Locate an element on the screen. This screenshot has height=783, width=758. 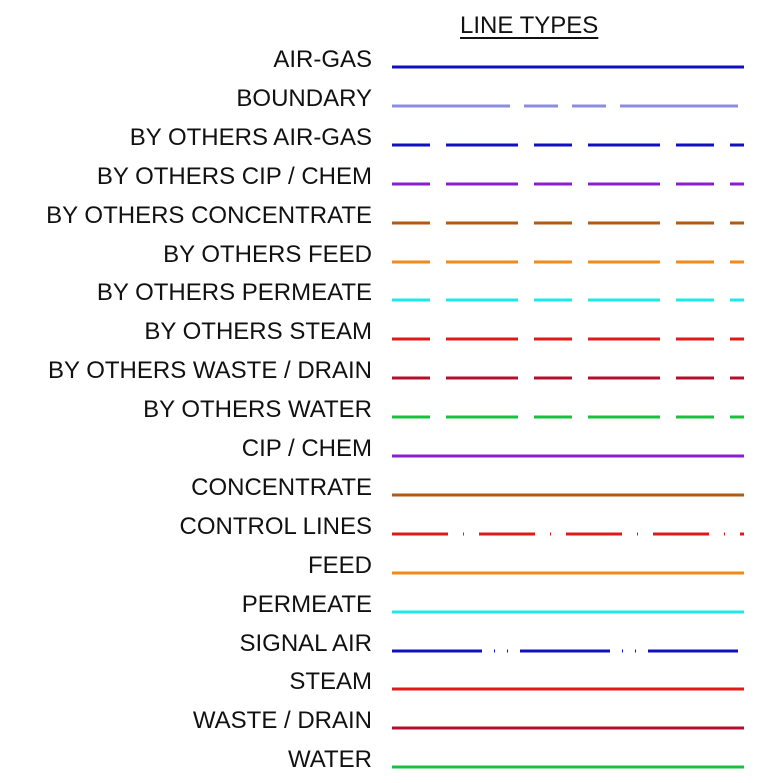
legend-label: BOUNDARY is located at coordinates (304, 98).